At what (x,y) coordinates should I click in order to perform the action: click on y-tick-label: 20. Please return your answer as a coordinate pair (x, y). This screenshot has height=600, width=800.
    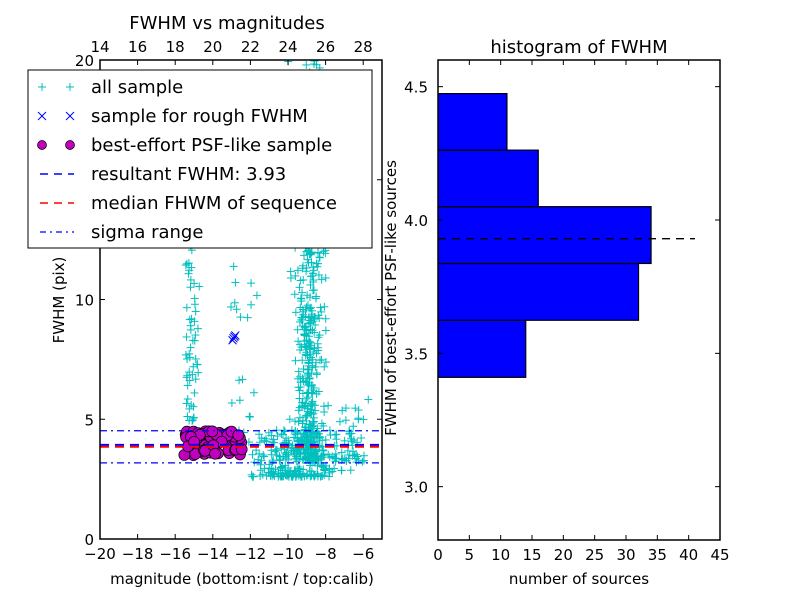
    Looking at the image, I should click on (84, 61).